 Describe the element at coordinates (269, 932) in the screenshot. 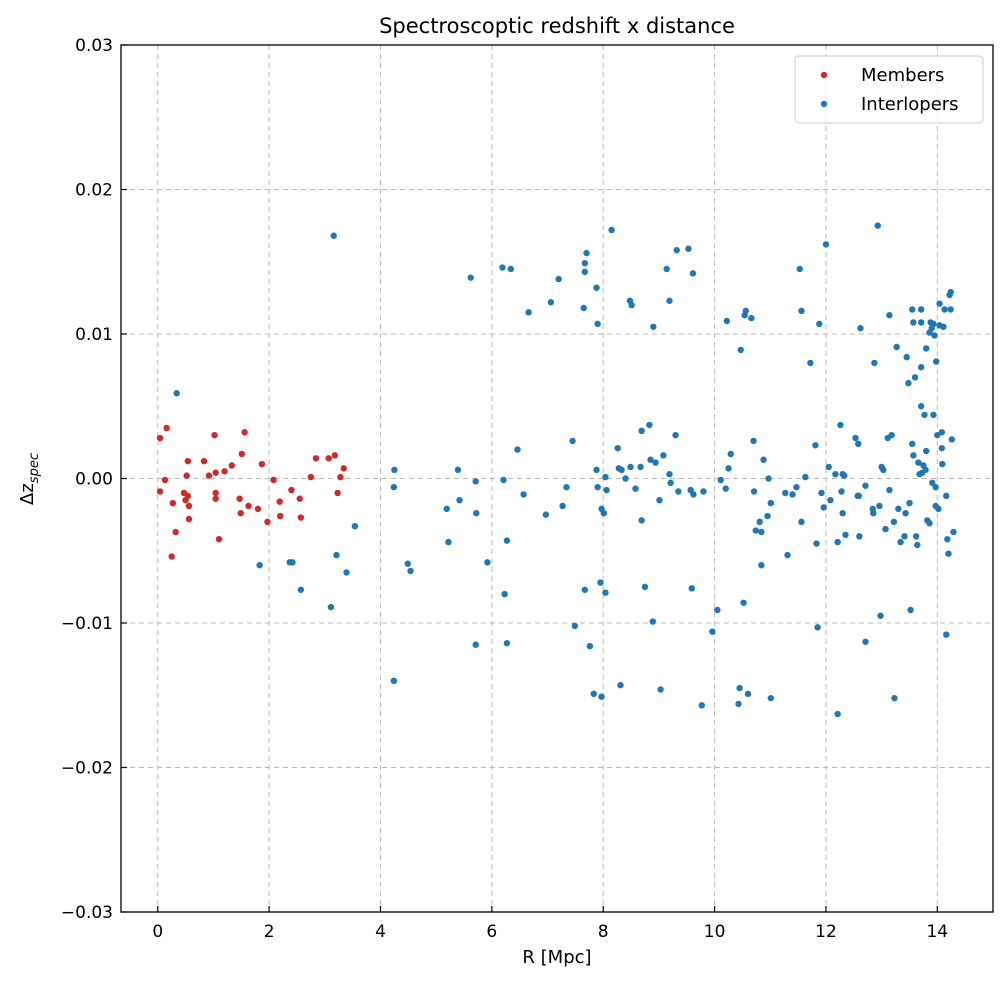

I see `x-tick-label: 2` at that location.